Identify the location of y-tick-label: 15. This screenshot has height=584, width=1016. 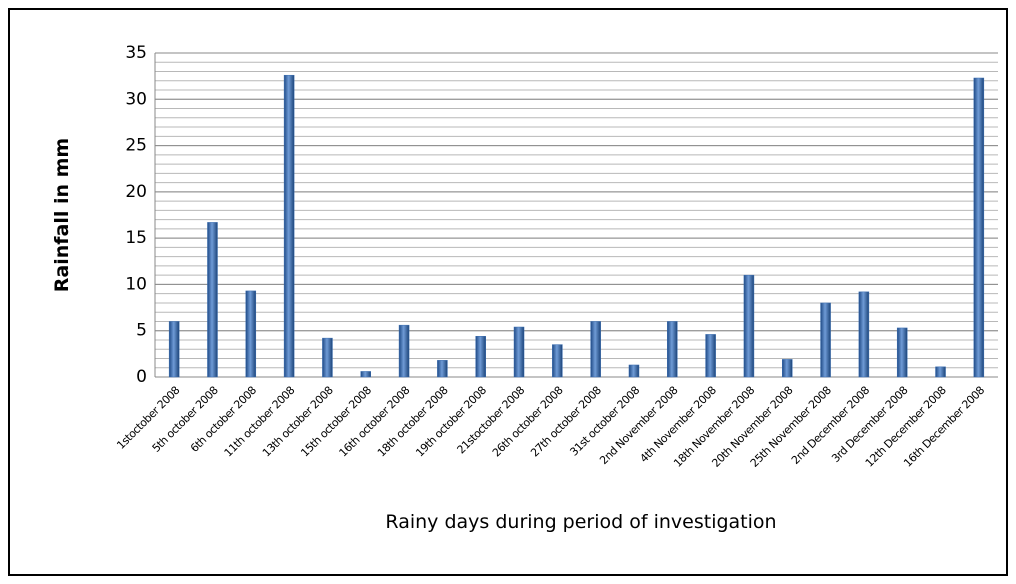
(136, 238).